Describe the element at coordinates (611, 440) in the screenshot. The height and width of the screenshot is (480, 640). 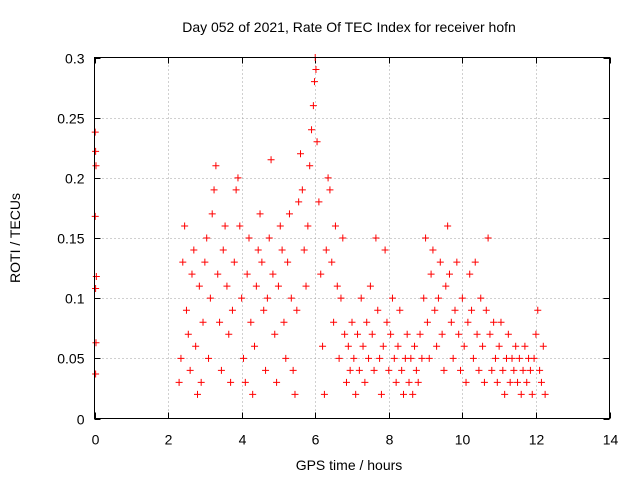
I see `x-tick-label: 14` at that location.